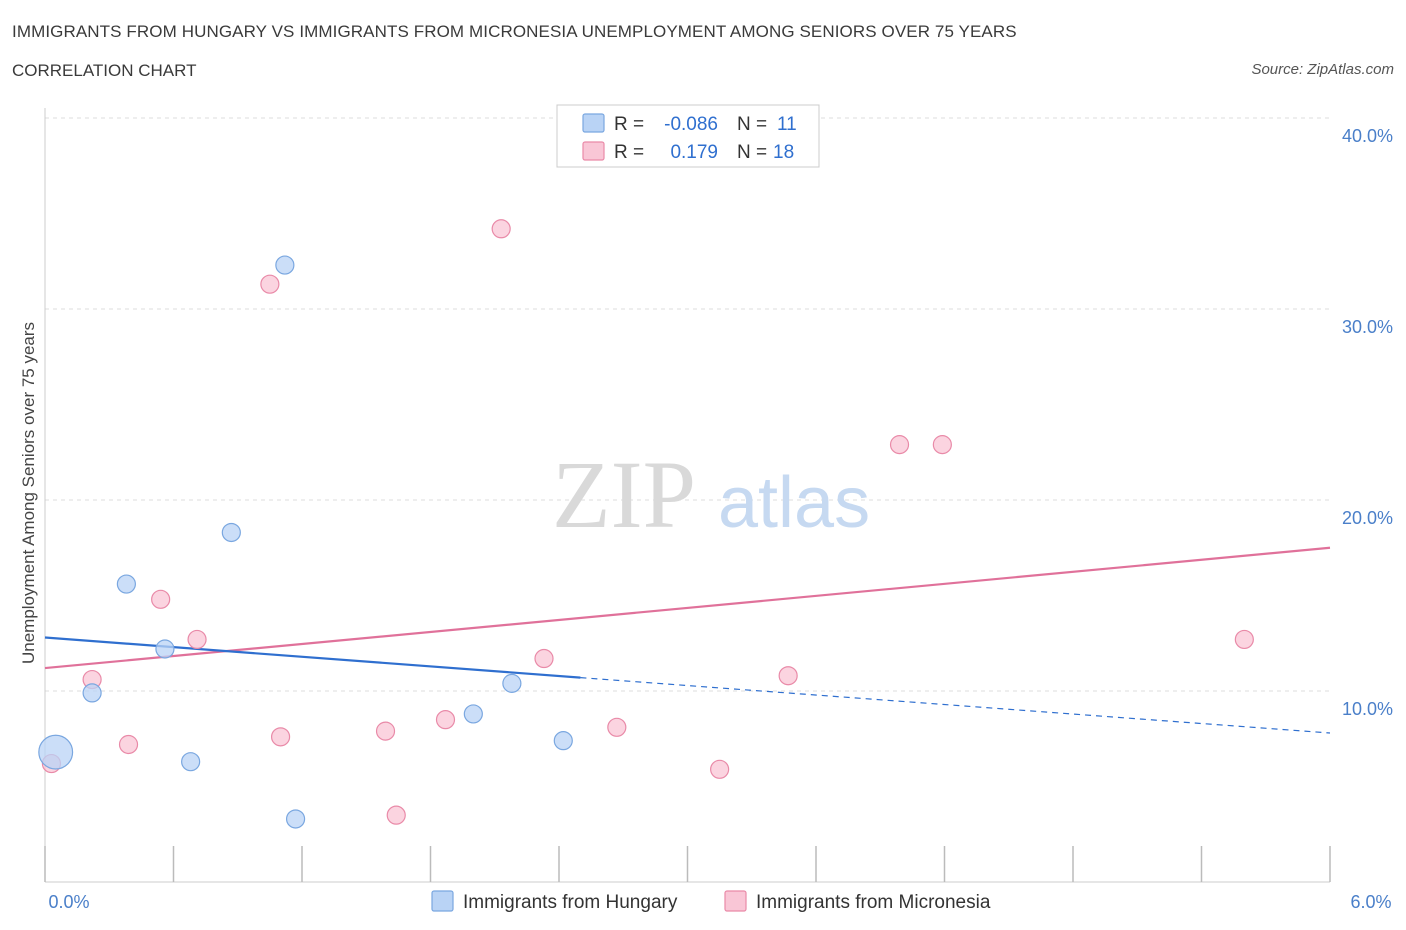 The image size is (1406, 930). I want to click on trend-line-hungary-extension, so click(955, 705).